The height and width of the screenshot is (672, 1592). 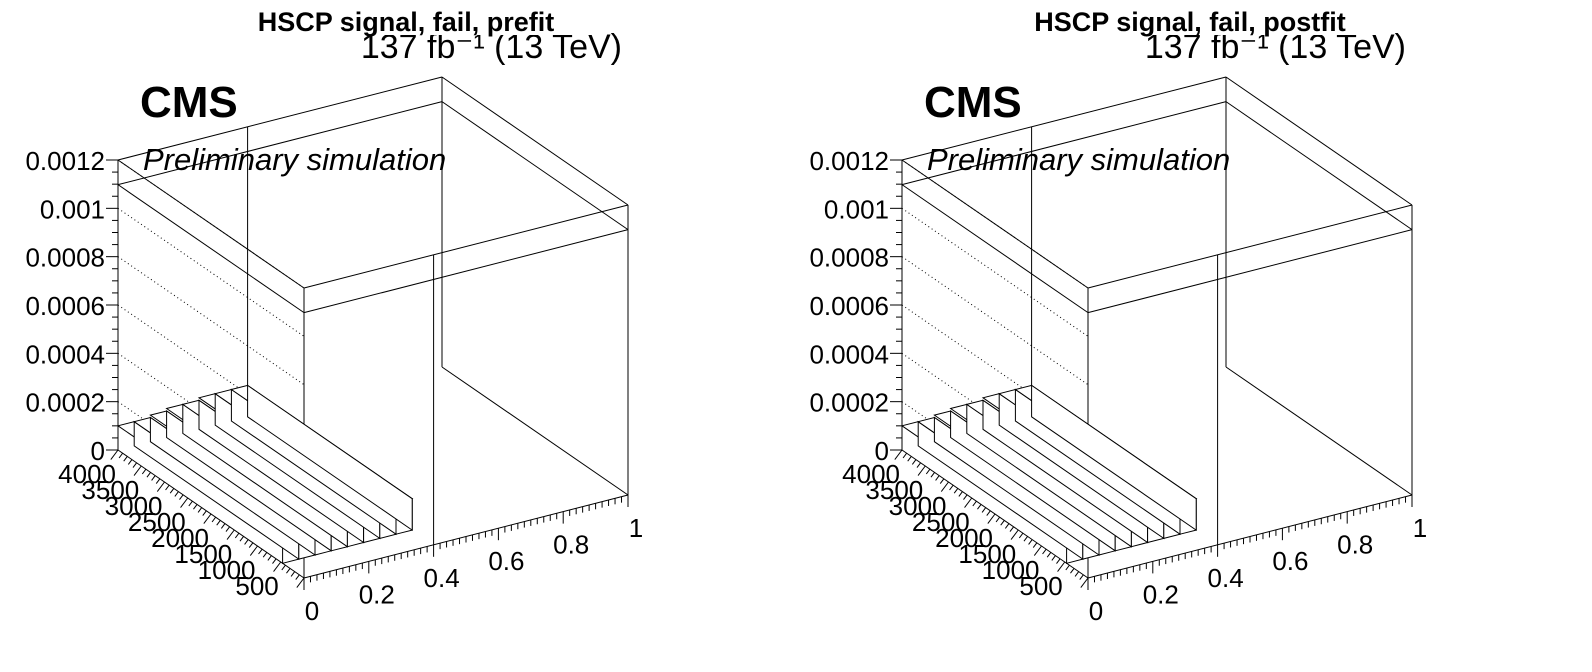 I want to click on plot-title: HSCP signal, fail, postfit, so click(x=1190, y=22).